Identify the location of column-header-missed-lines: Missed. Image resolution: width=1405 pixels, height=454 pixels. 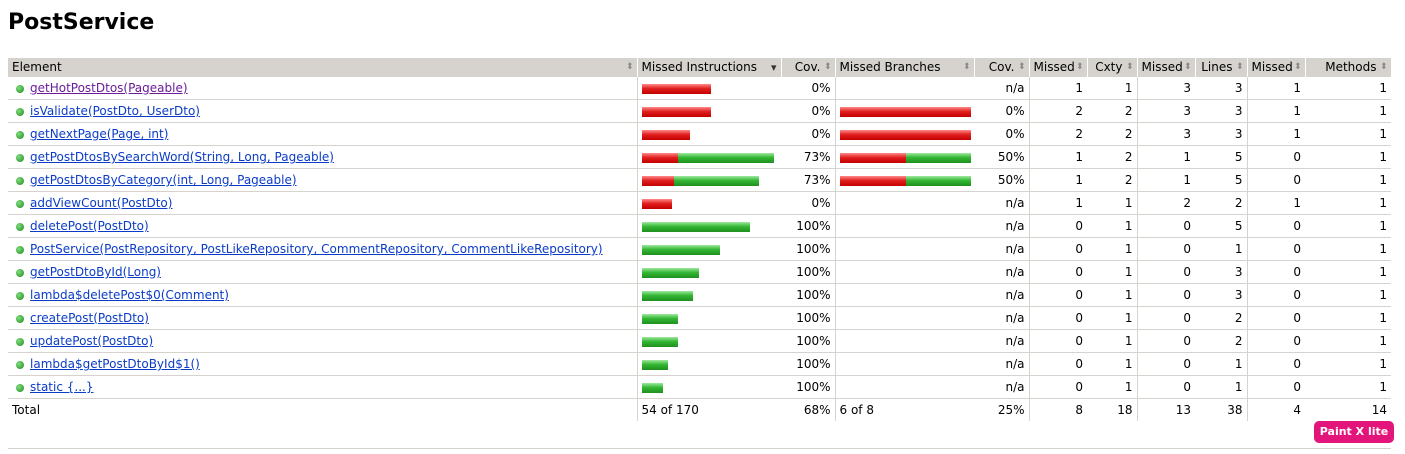
(1166, 67).